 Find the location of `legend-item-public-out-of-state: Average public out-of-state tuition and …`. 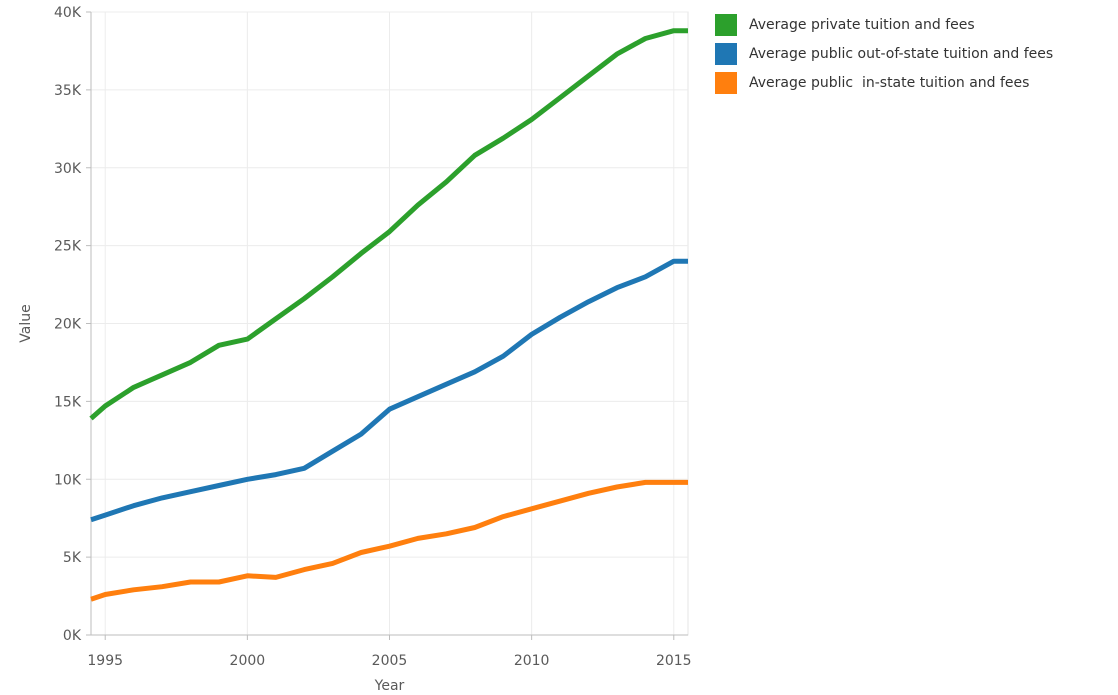

legend-item-public-out-of-state: Average public out-of-state tuition and … is located at coordinates (884, 54).